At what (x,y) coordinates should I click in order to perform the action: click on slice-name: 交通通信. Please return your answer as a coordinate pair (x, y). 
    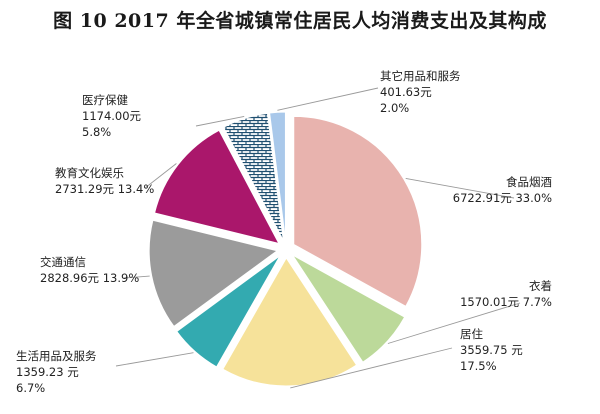
    Looking at the image, I should click on (63, 262).